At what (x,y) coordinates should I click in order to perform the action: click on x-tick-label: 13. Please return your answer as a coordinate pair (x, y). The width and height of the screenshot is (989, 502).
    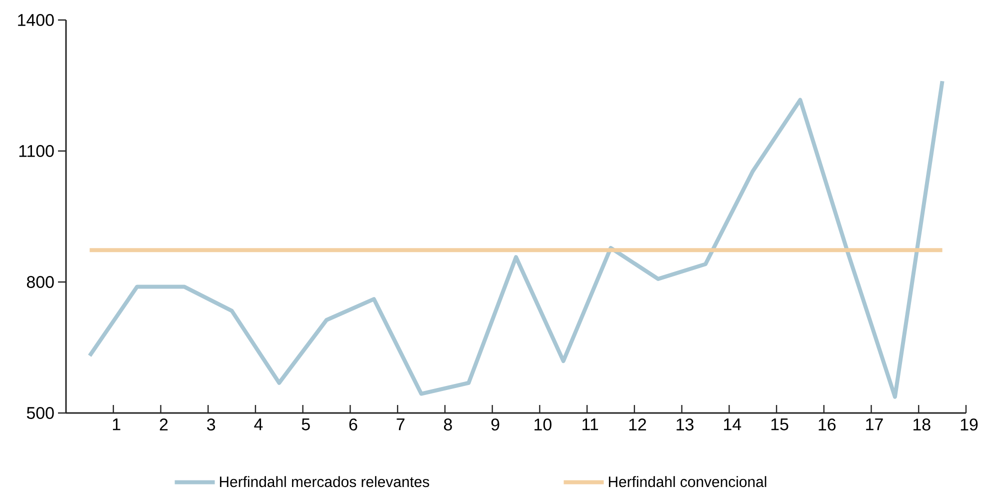
    Looking at the image, I should click on (685, 424).